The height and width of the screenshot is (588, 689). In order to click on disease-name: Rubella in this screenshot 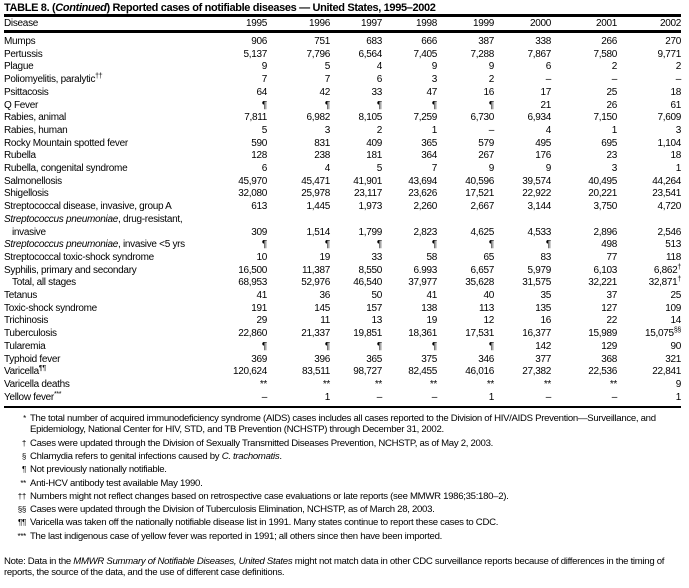, I will do `click(20, 156)`.